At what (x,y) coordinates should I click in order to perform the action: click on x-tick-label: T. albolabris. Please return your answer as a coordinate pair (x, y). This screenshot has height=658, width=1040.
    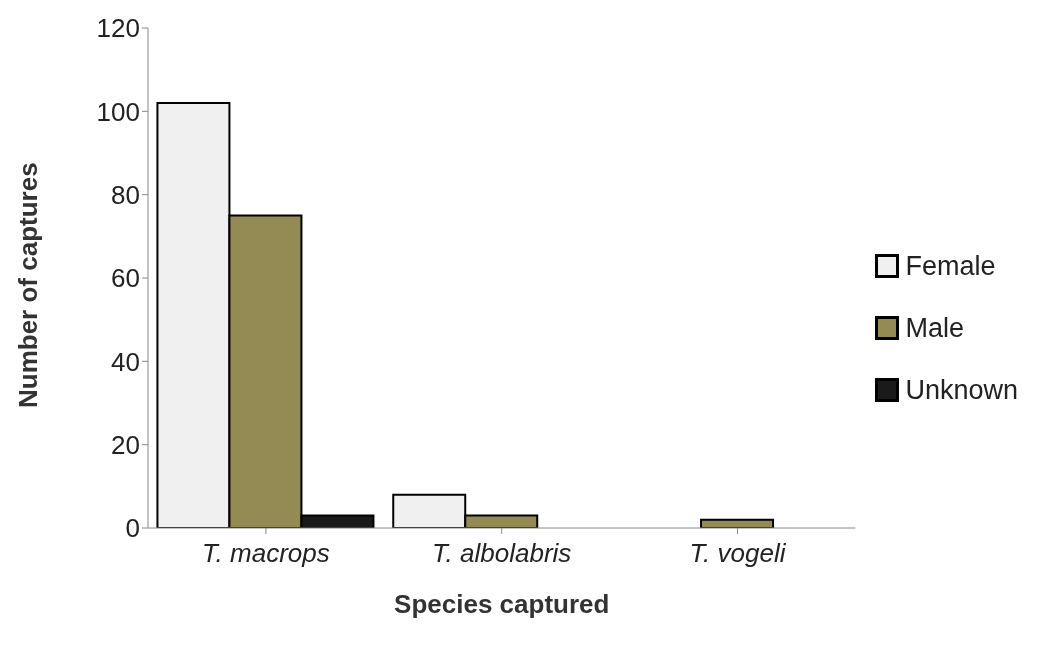
    Looking at the image, I should click on (502, 553).